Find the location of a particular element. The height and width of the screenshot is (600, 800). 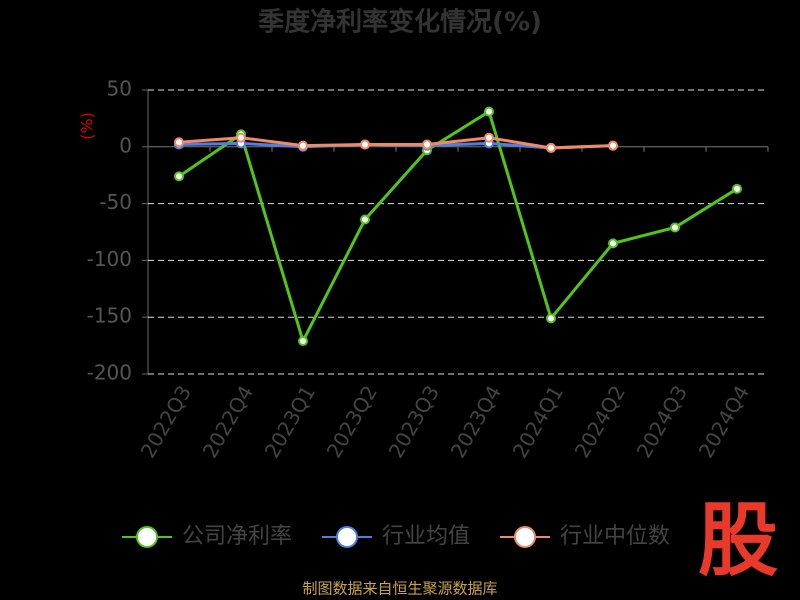

y-tick-label: -200 is located at coordinates (109, 373).